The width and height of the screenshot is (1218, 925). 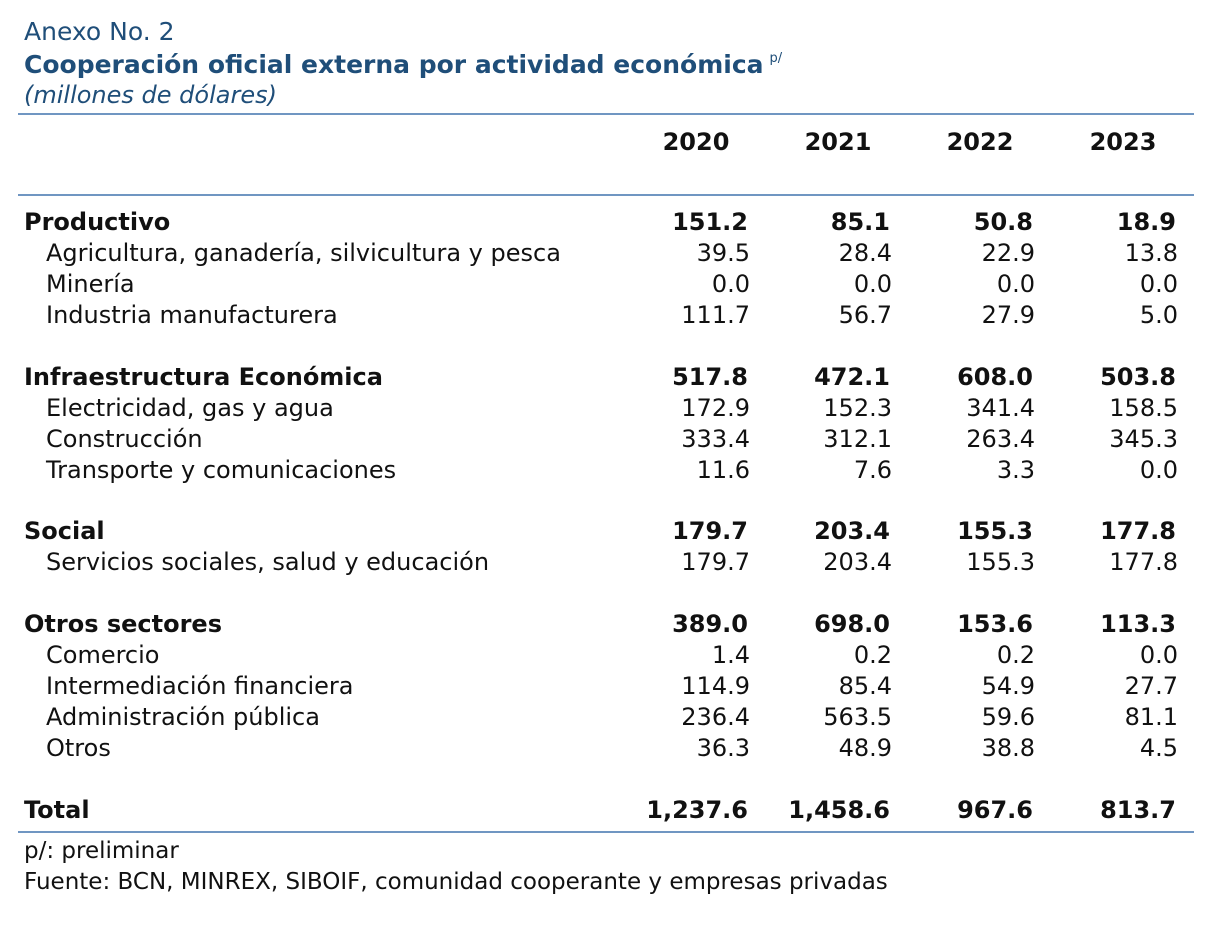 I want to click on value-cell: 151.2, so click(x=710, y=222).